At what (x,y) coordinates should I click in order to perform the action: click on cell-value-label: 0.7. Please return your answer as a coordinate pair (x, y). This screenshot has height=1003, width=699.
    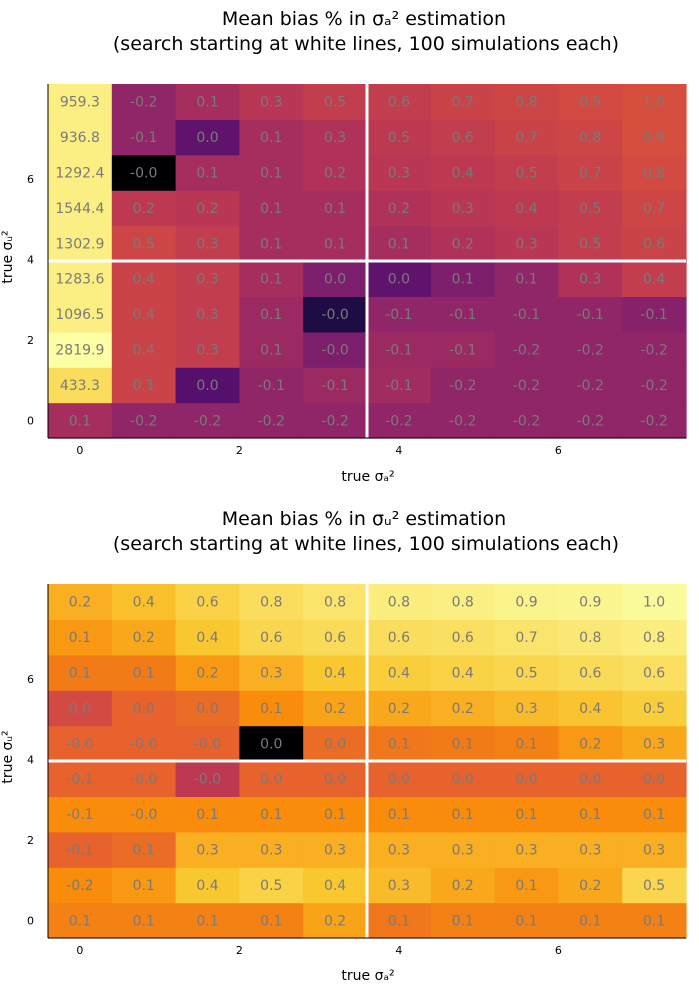
    Looking at the image, I should click on (463, 103).